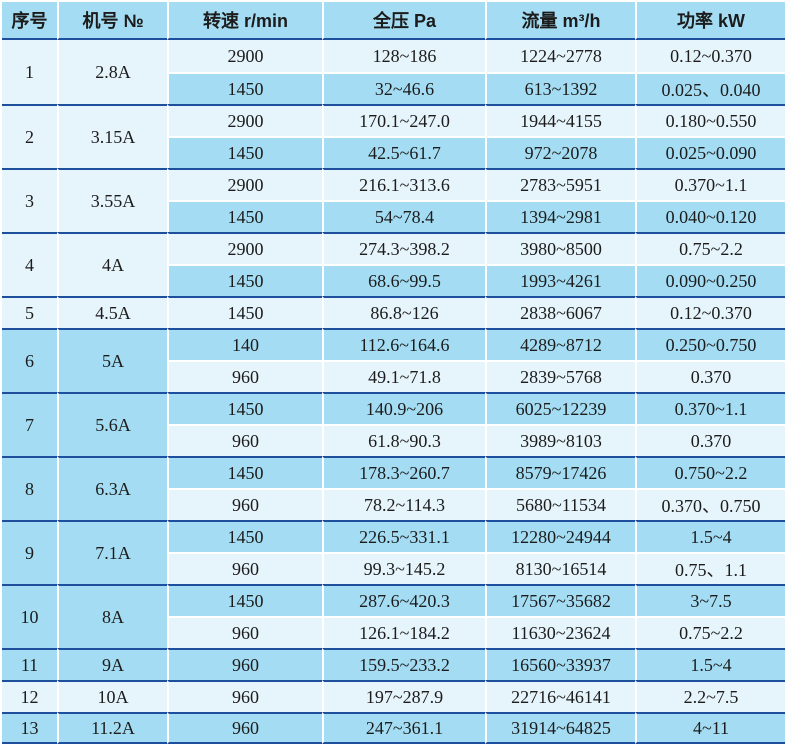  Describe the element at coordinates (112, 696) in the screenshot. I see `cell-model: 10A` at that location.